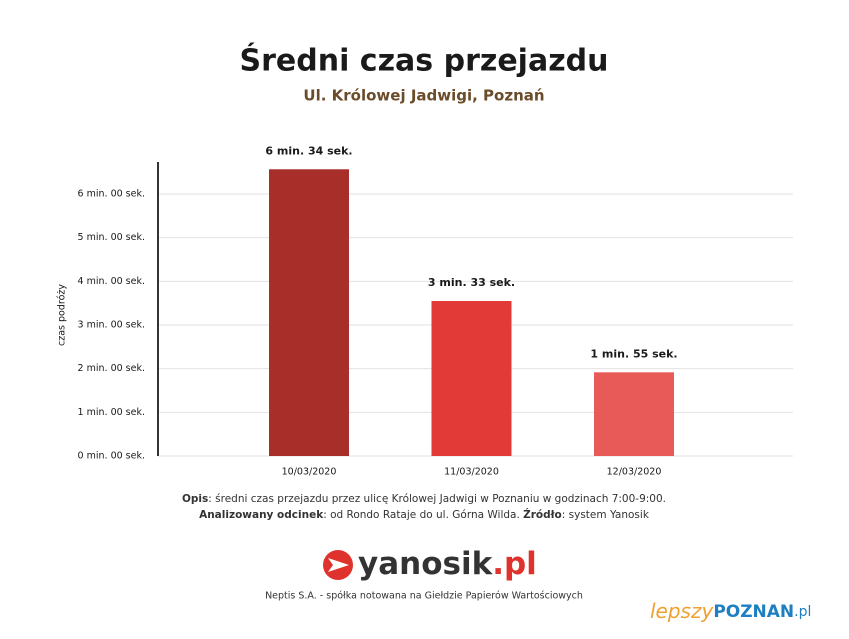 The image size is (849, 639). I want to click on logo-icon-arrow, so click(338, 565).